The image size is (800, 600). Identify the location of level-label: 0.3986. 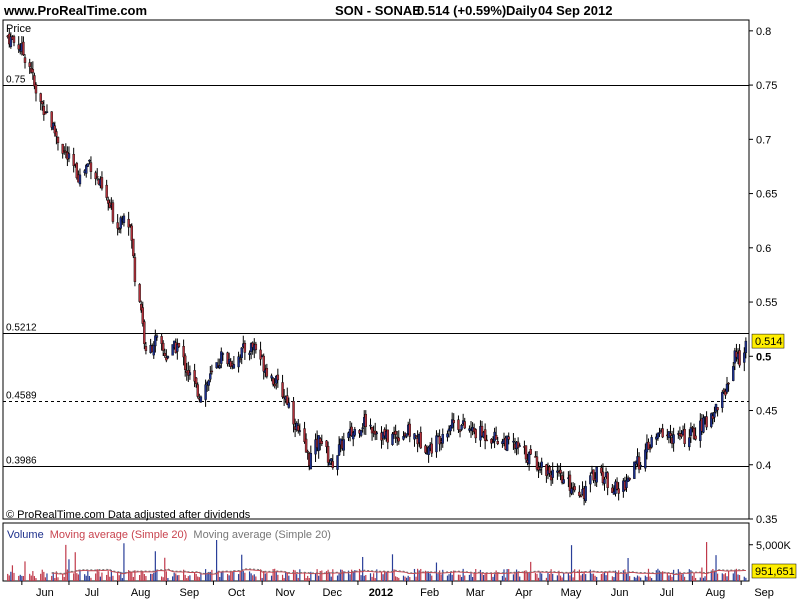
(21, 461).